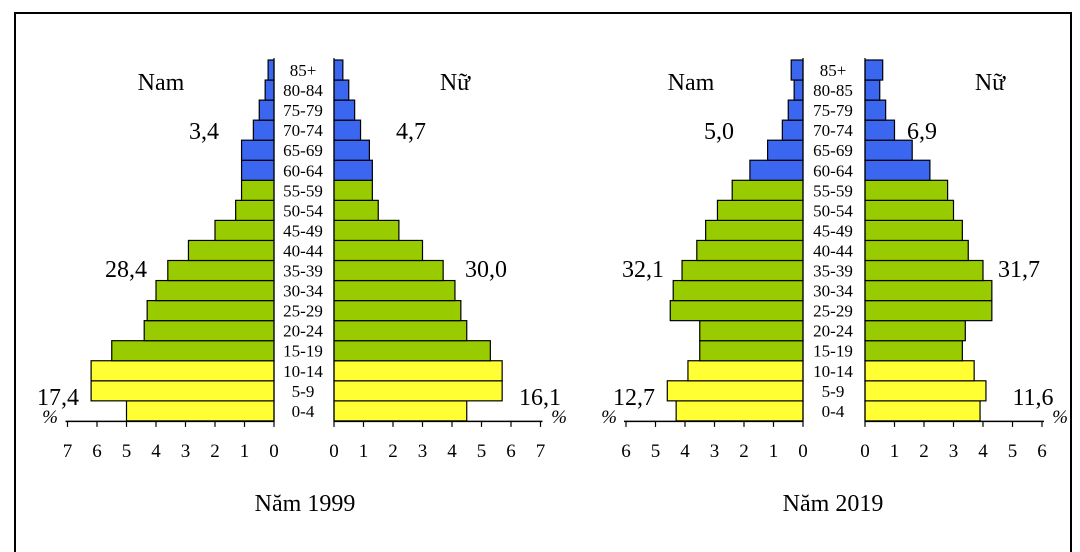  Describe the element at coordinates (303, 110) in the screenshot. I see `chart1-age-label: 75-79` at that location.